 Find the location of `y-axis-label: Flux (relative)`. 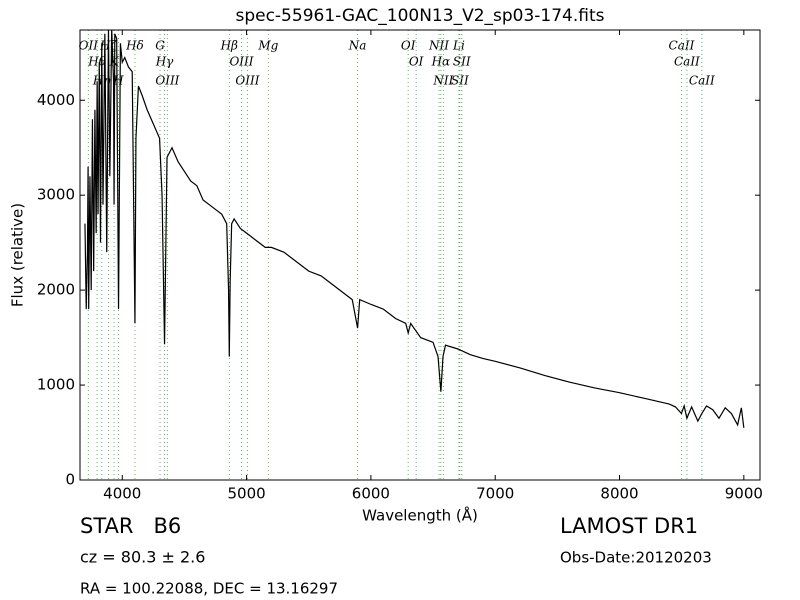

y-axis-label: Flux (relative) is located at coordinates (18, 255).